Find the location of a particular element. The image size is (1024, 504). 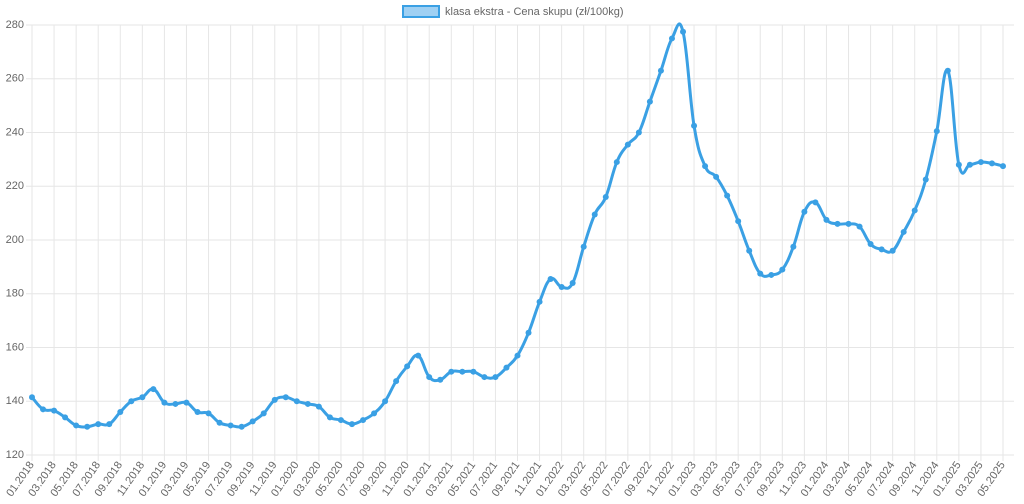

legend-label: klasa ekstra - Cena skupu (zł/100kg) is located at coordinates (534, 12).